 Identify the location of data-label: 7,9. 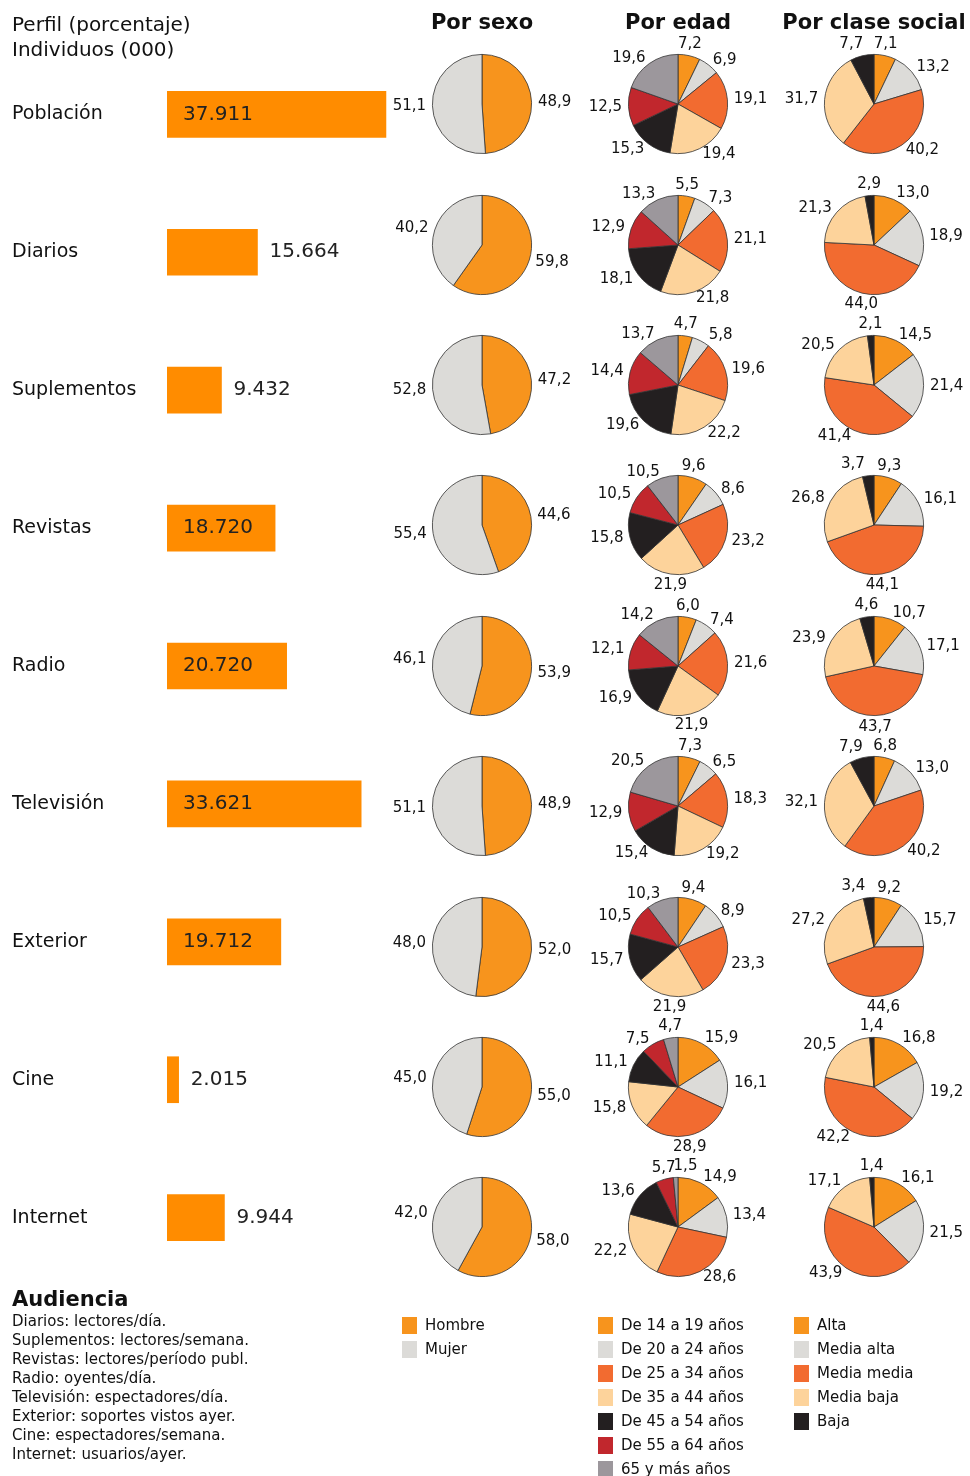
(851, 745).